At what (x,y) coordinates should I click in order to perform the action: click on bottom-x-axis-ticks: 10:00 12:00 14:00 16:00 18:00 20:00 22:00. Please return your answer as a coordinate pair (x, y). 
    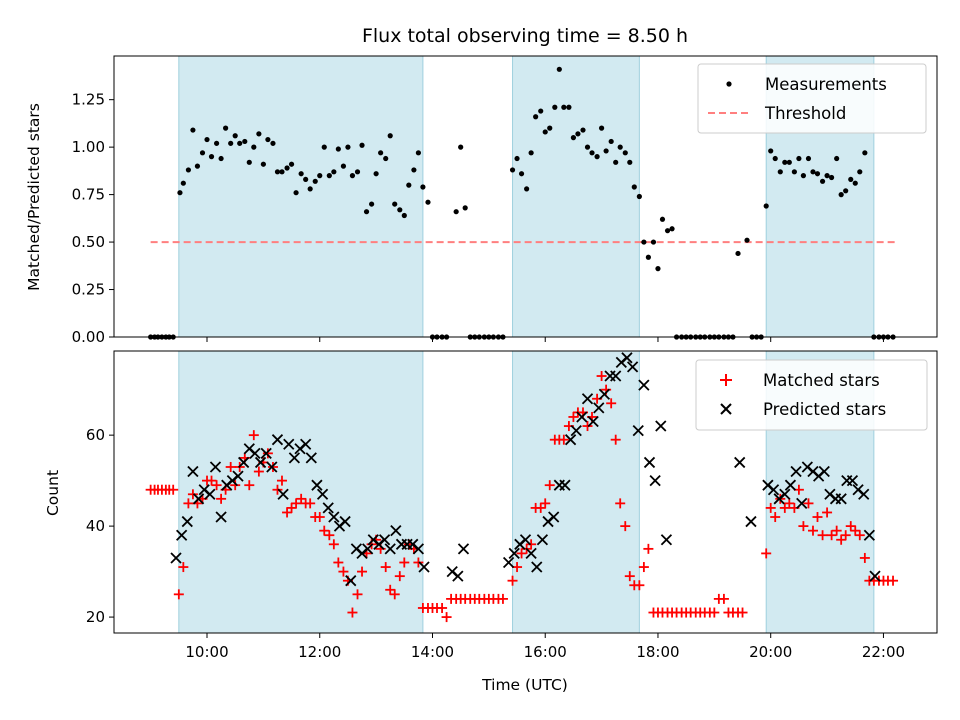
    Looking at the image, I should click on (545, 647).